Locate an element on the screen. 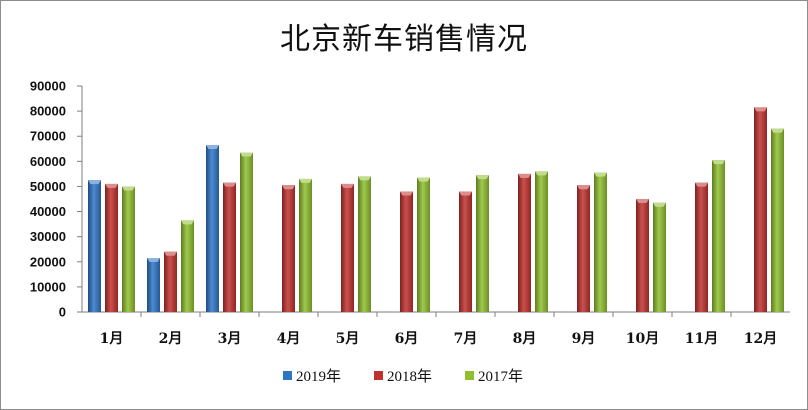 The width and height of the screenshot is (808, 410). bar-2017年-8月 is located at coordinates (541, 241).